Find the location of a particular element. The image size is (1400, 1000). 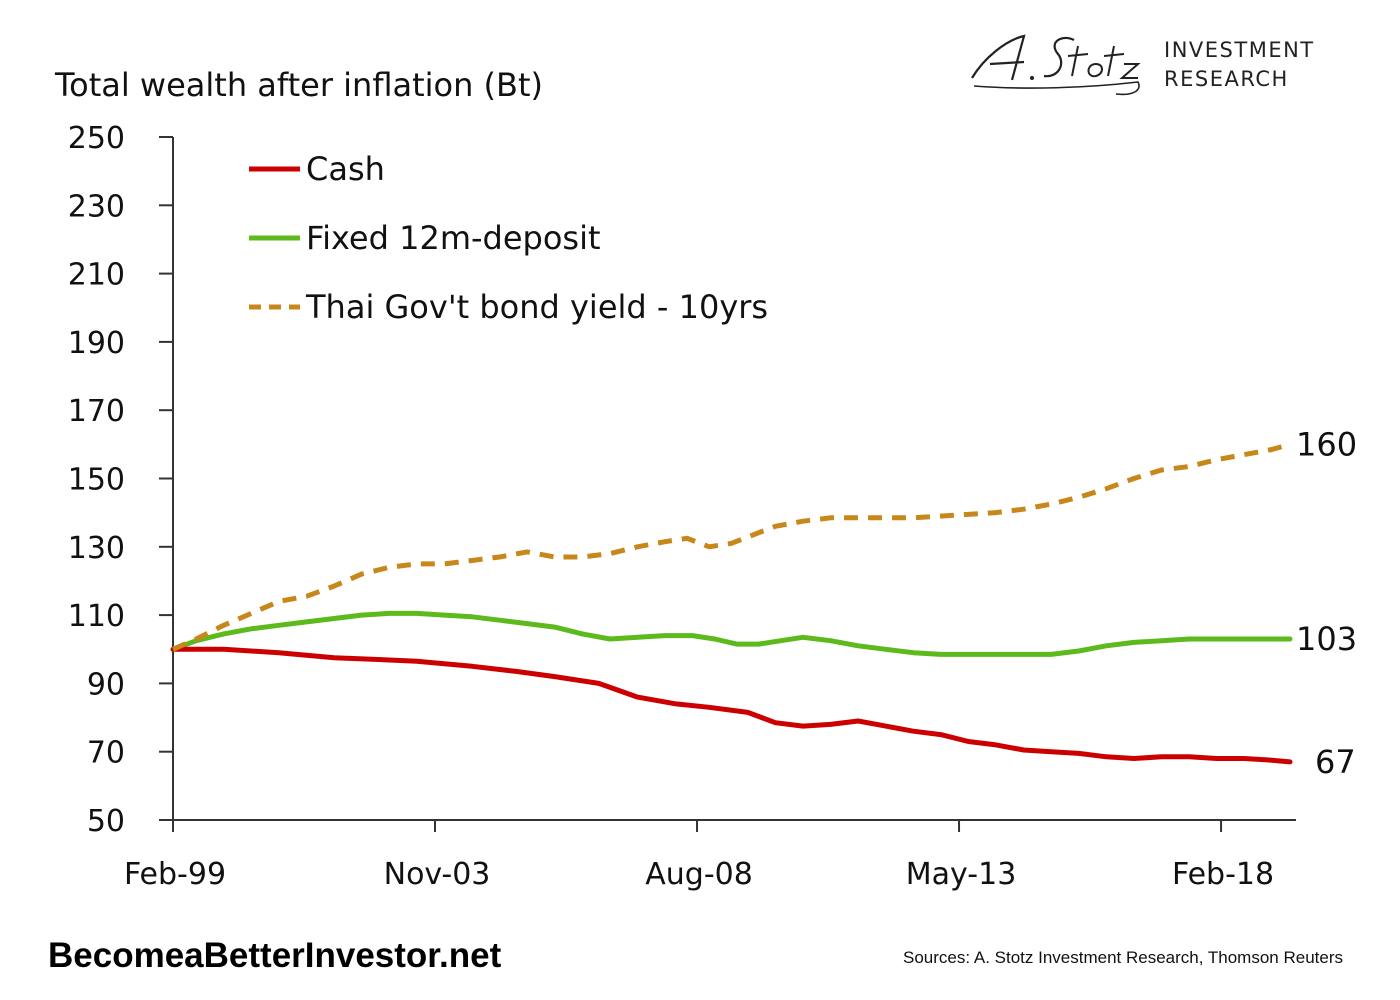

logo-line-2: RESEARCH is located at coordinates (1226, 79).